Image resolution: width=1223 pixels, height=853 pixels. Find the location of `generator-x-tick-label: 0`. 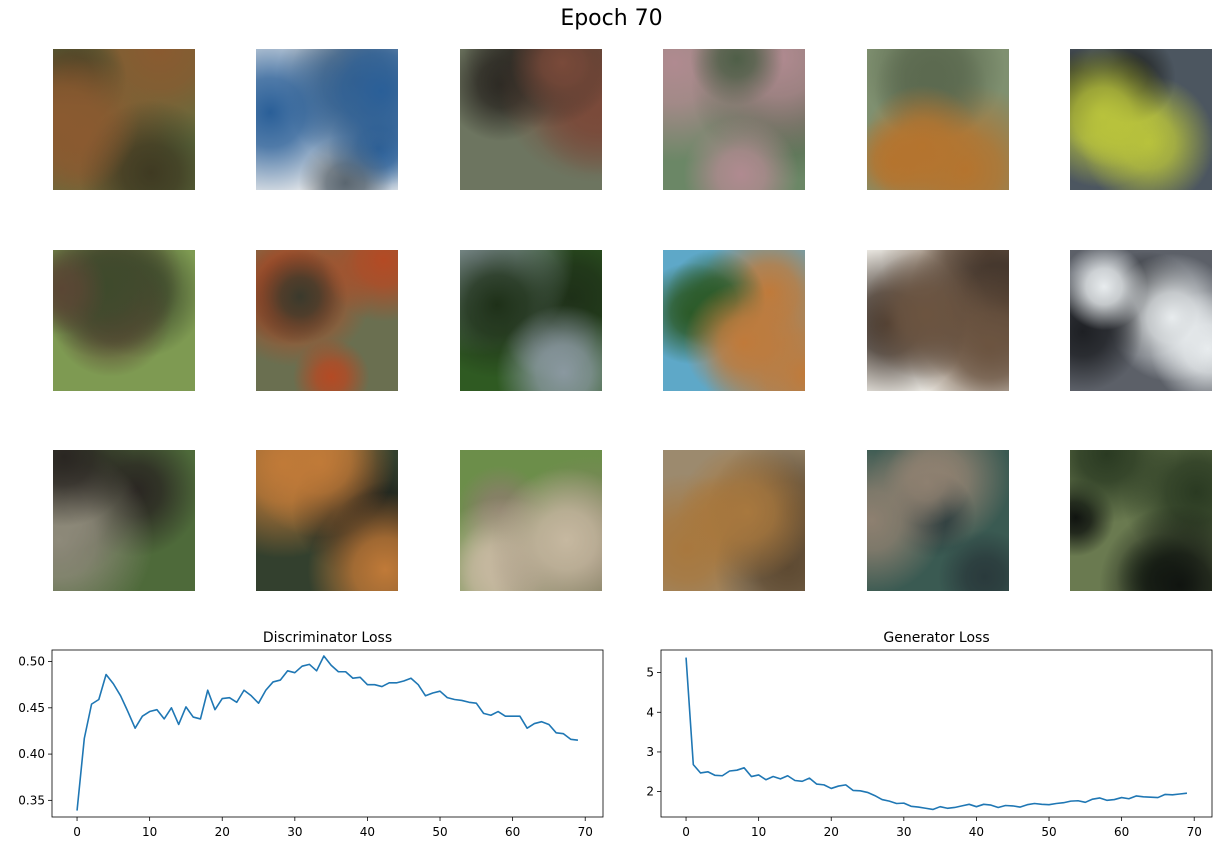

generator-x-tick-label: 0 is located at coordinates (686, 832).